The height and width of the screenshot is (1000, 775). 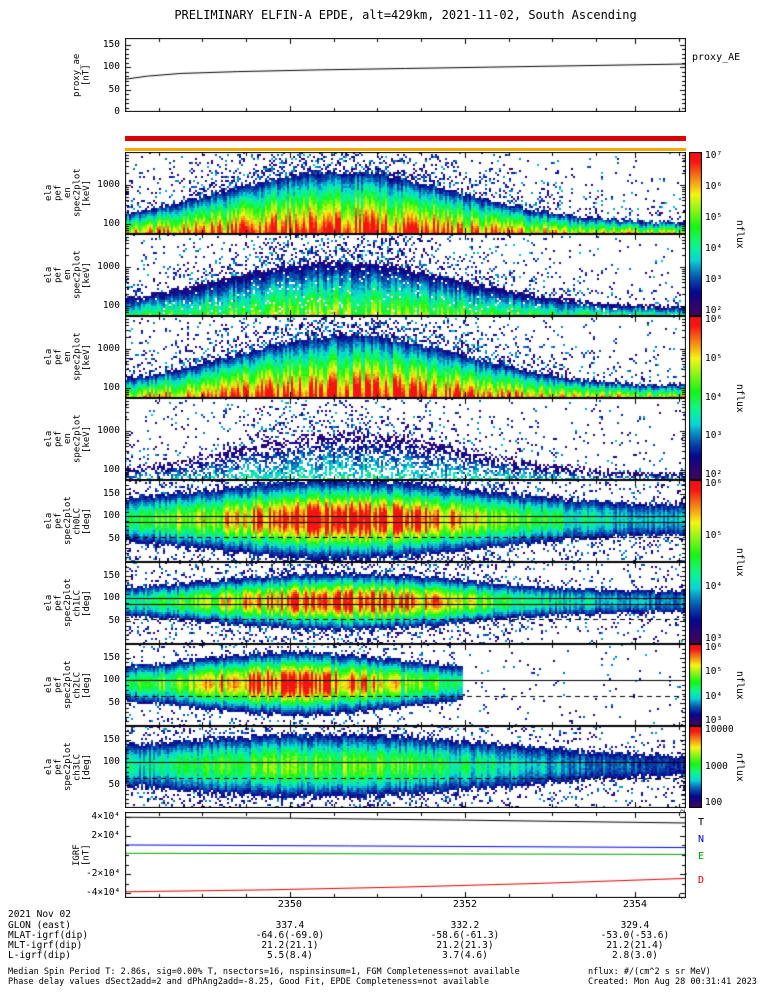 What do you see at coordinates (465, 935) in the screenshot?
I see `row-value: -58.6(-61.3)` at bounding box center [465, 935].